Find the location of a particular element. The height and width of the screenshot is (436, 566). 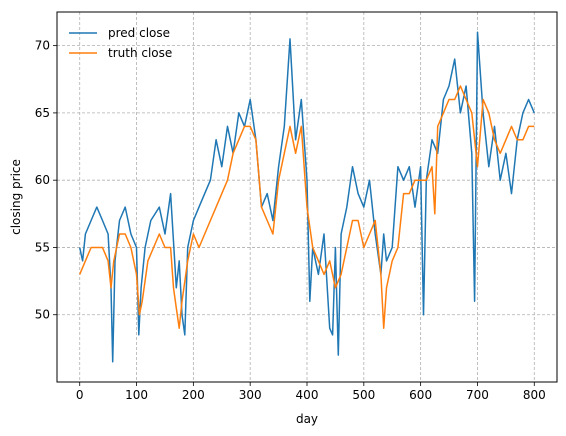

legend-label: truth close is located at coordinates (140, 53).